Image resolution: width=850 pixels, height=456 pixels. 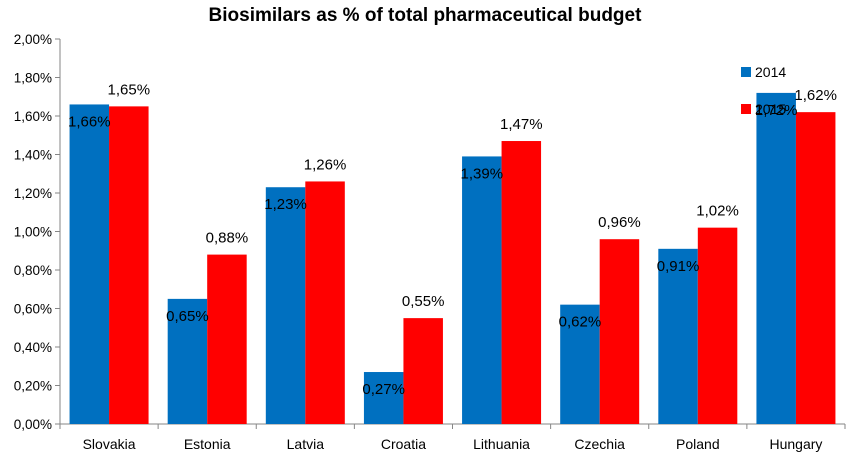 What do you see at coordinates (795, 444) in the screenshot?
I see `x-tick-label: Hungary` at bounding box center [795, 444].